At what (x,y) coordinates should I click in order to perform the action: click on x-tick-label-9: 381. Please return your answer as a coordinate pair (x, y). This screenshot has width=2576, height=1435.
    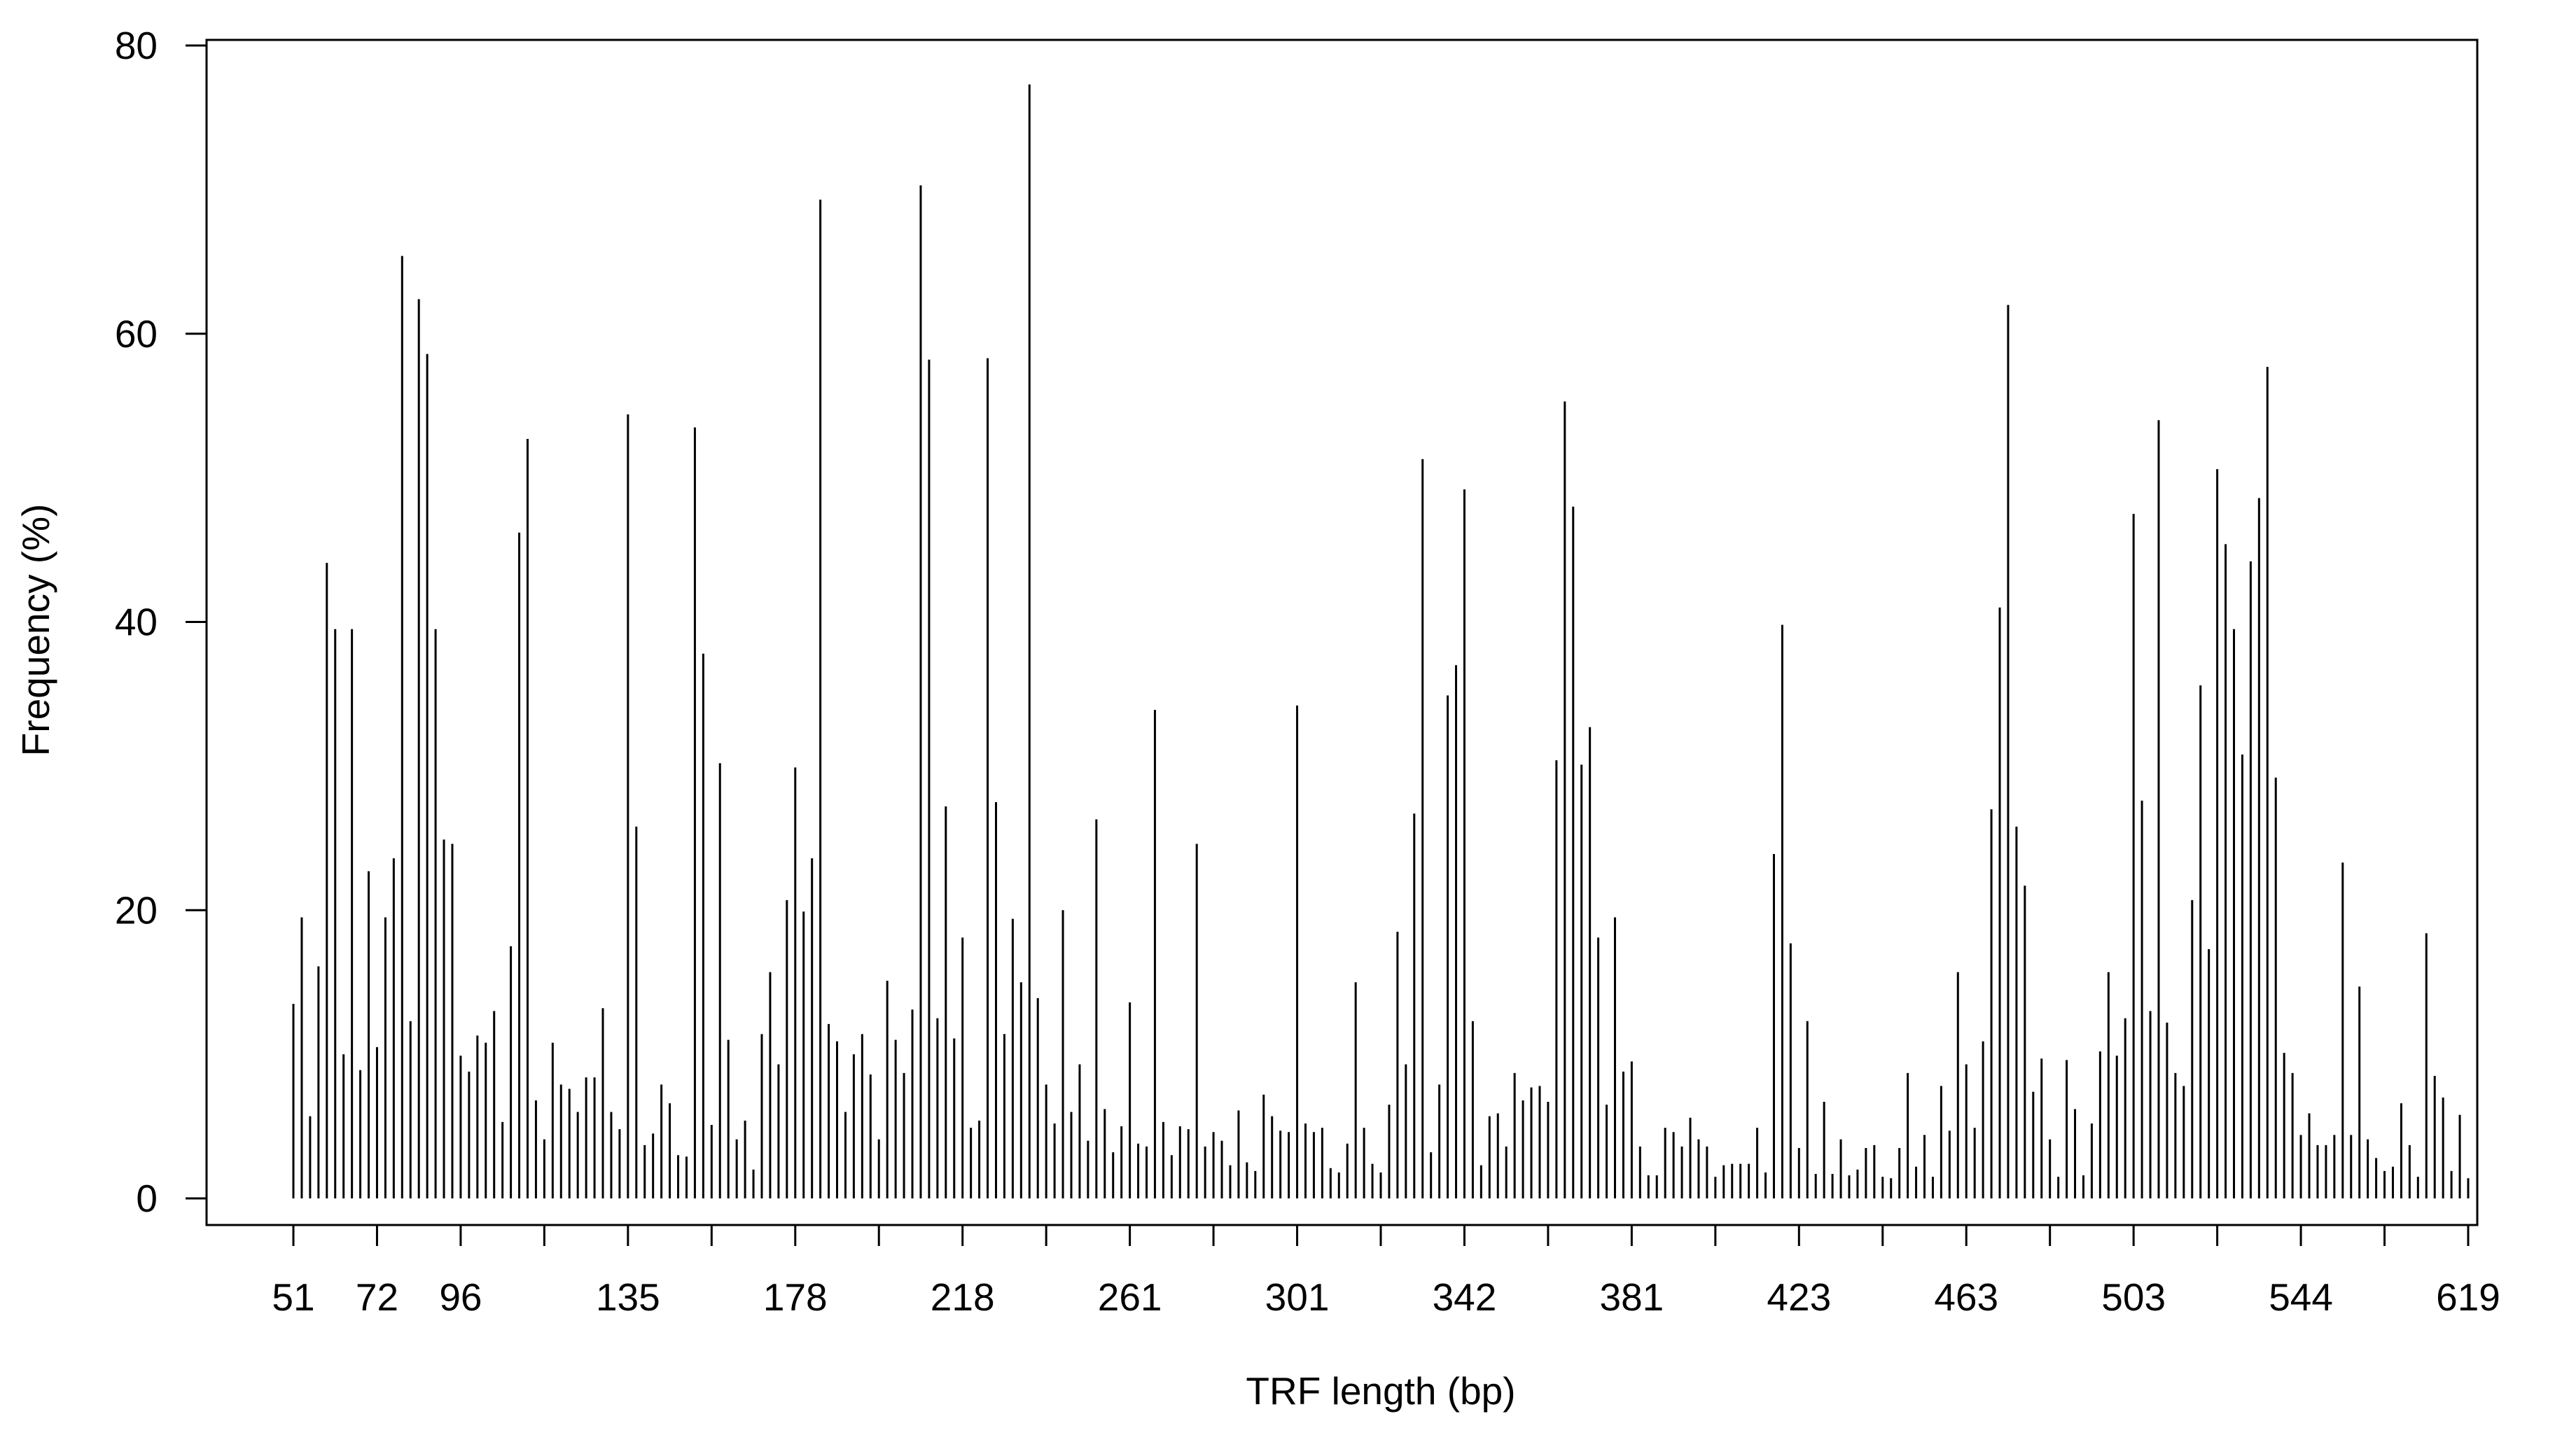
    Looking at the image, I should click on (1631, 1297).